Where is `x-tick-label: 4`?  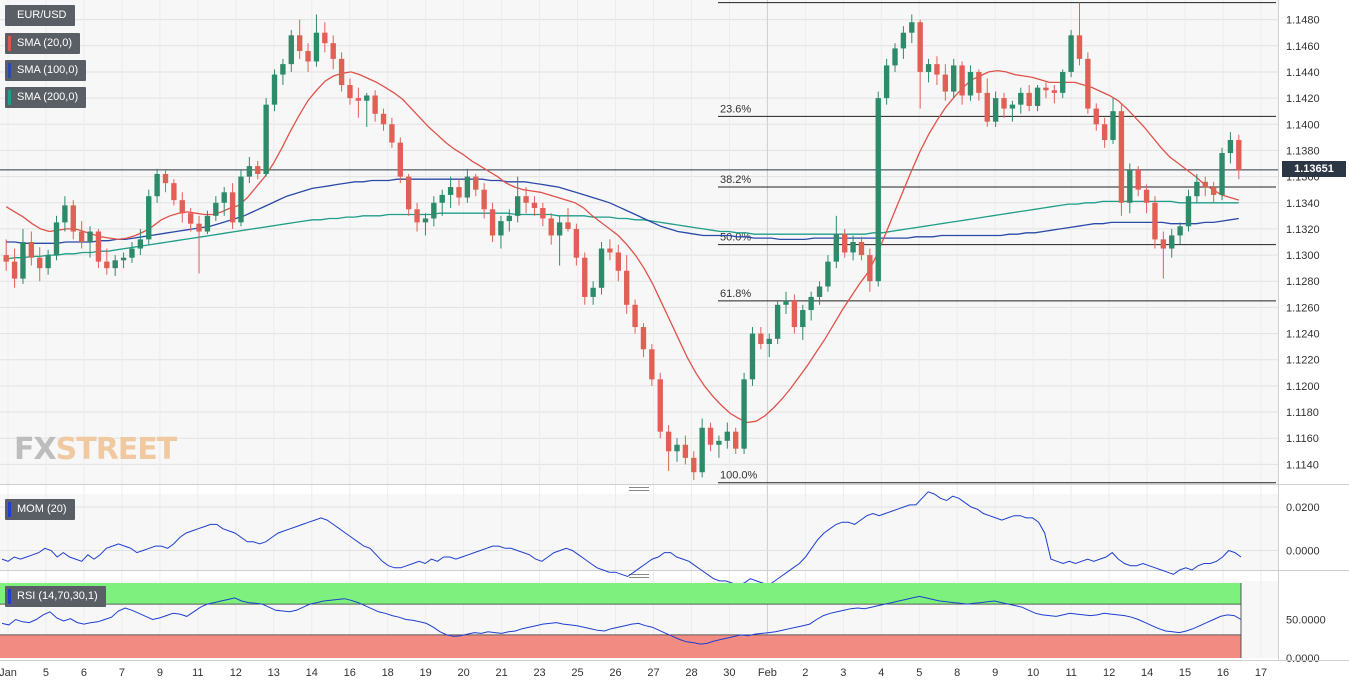 x-tick-label: 4 is located at coordinates (881, 673).